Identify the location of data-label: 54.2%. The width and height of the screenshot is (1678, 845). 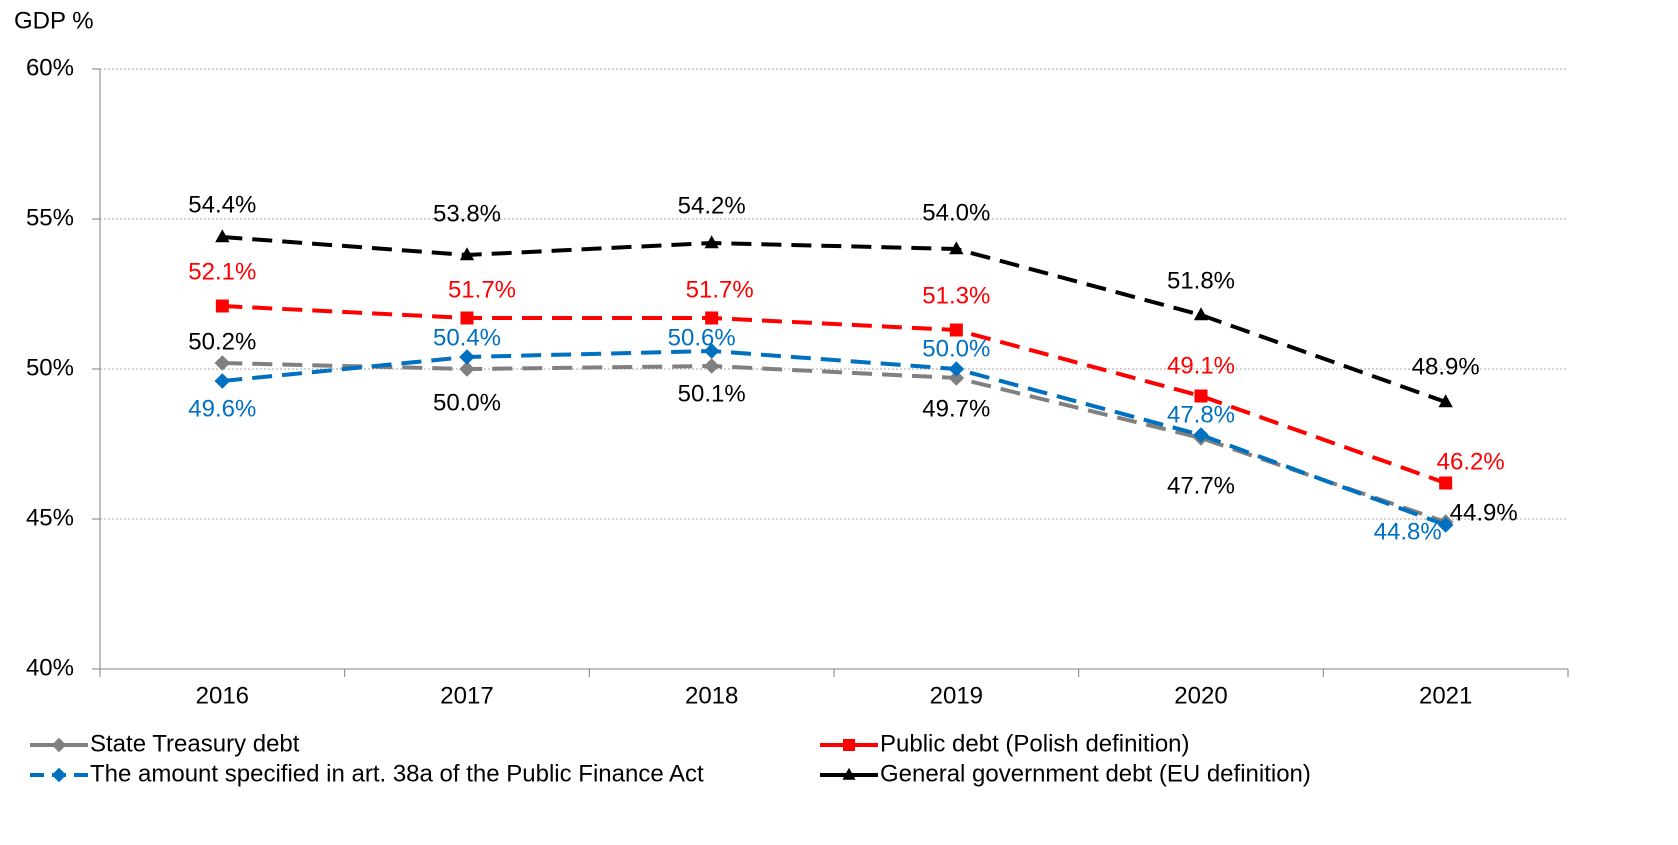
(712, 205).